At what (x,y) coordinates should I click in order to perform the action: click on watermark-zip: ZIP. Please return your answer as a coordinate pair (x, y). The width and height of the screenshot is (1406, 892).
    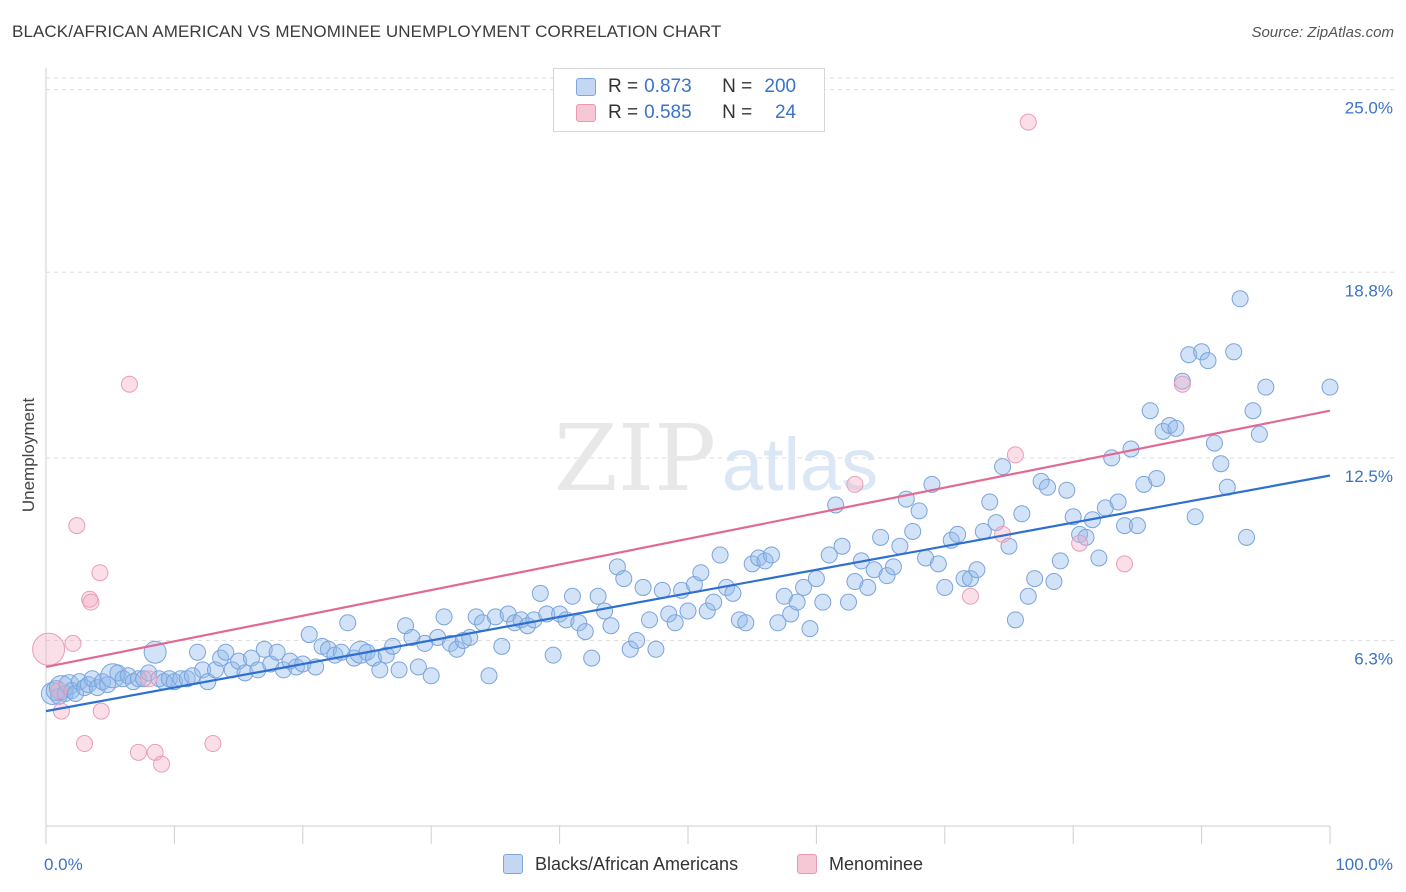
    Looking at the image, I should click on (635, 458).